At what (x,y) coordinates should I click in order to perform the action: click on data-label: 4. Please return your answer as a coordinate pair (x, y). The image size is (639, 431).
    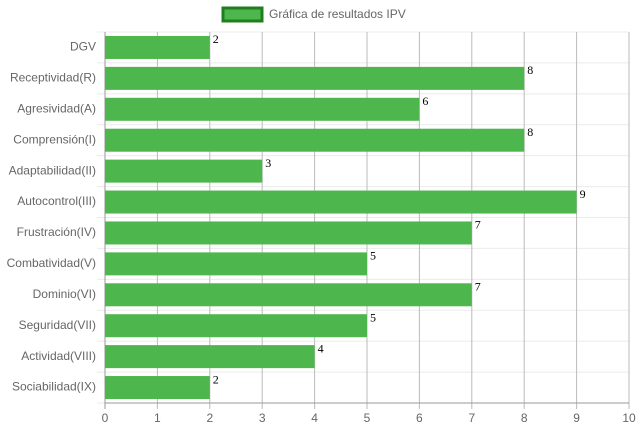
    Looking at the image, I should click on (321, 348).